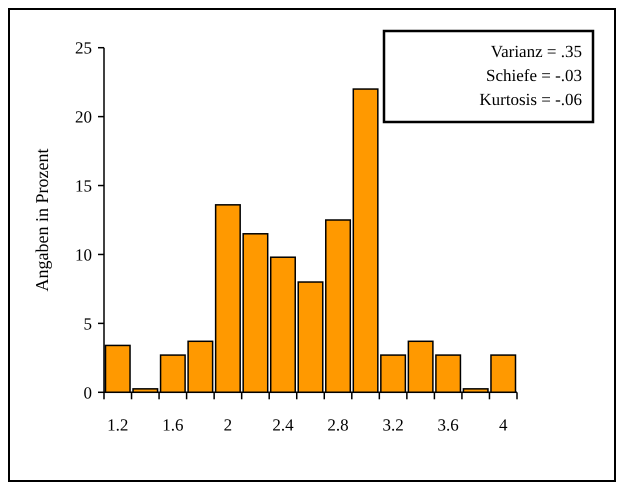  I want to click on y-tick-label: 10, so click(83, 254).